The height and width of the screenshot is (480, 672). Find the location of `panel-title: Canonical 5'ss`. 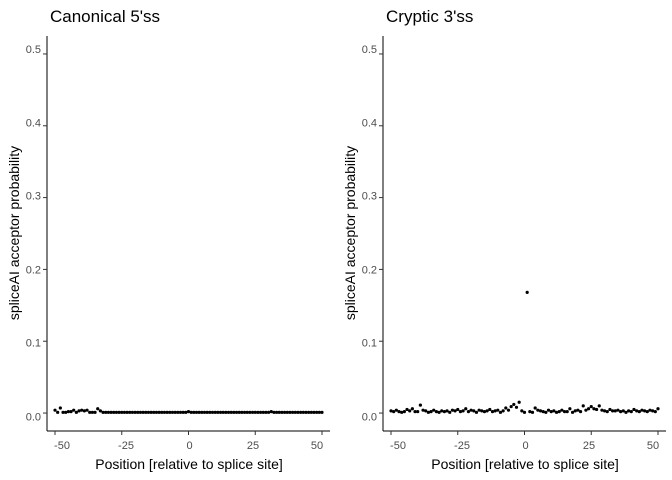

panel-title: Canonical 5'ss is located at coordinates (105, 16).